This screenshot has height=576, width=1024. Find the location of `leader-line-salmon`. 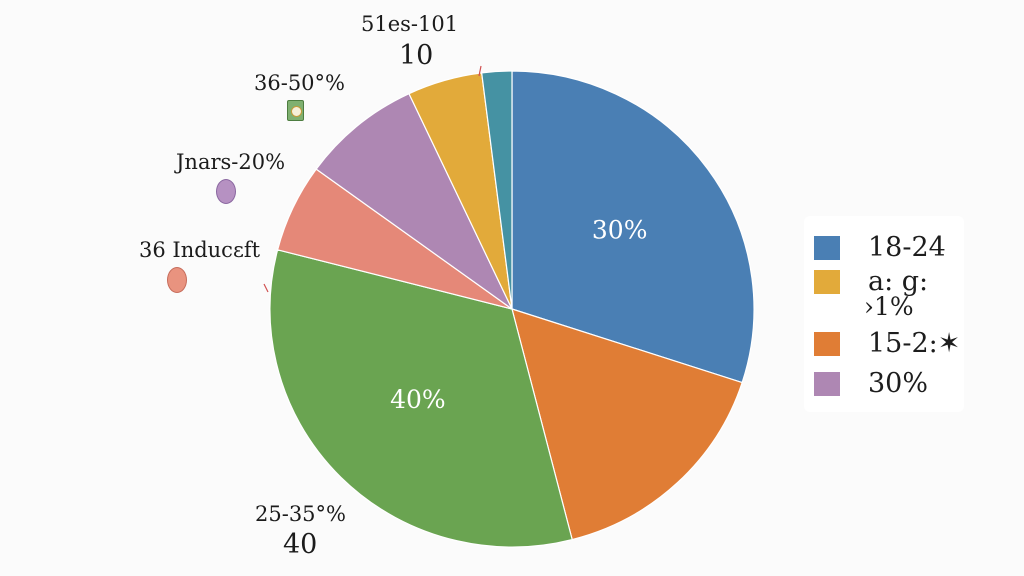

leader-line-salmon is located at coordinates (266, 288).